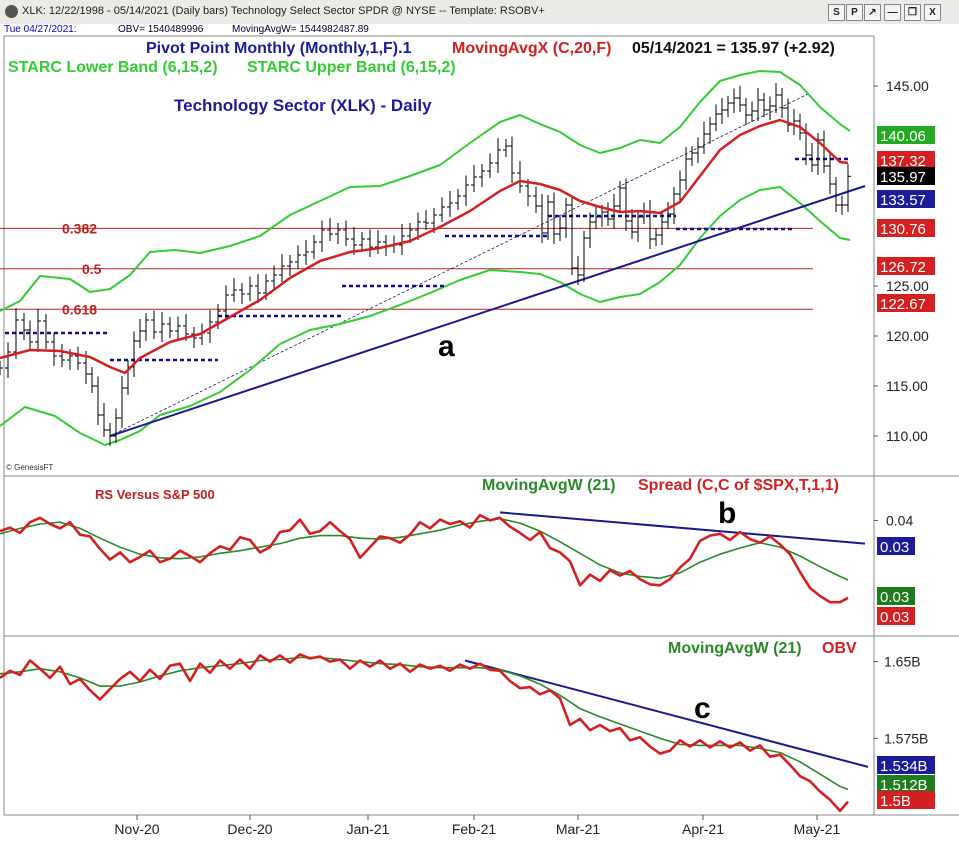 Image resolution: width=959 pixels, height=843 pixels. What do you see at coordinates (738, 485) in the screenshot?
I see `rs-legend-spread: Spread (C,C of $SPX,T,1,1)` at bounding box center [738, 485].